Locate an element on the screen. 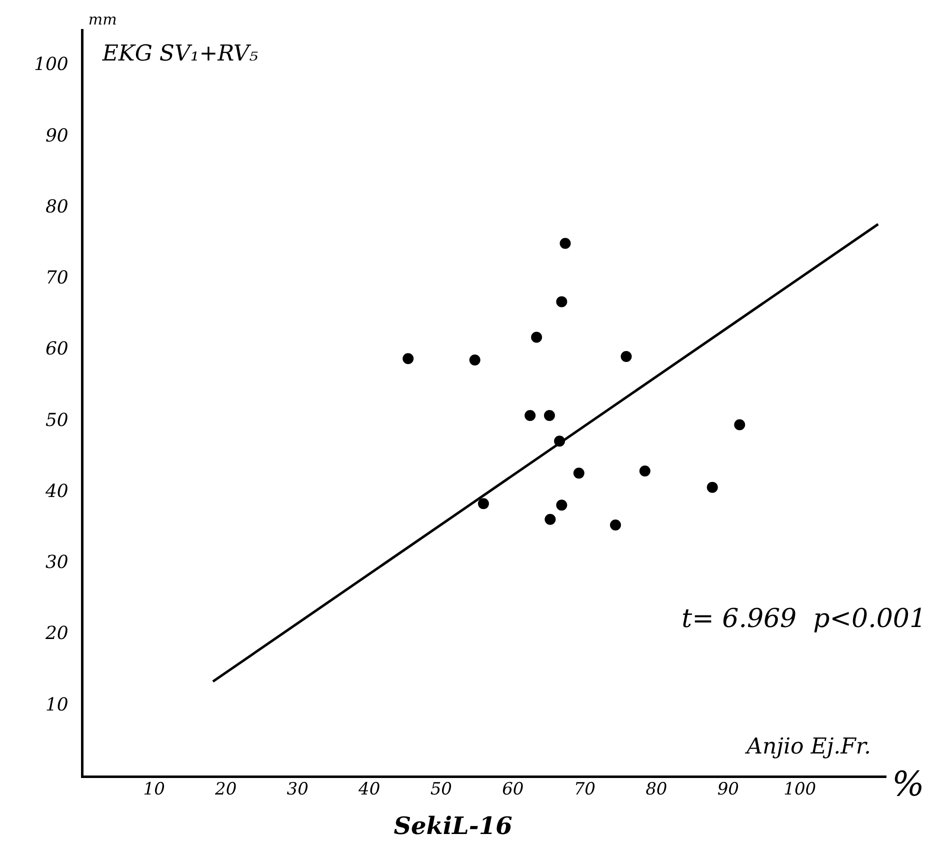 The width and height of the screenshot is (946, 862). x-tick-label: 50 is located at coordinates (441, 789).